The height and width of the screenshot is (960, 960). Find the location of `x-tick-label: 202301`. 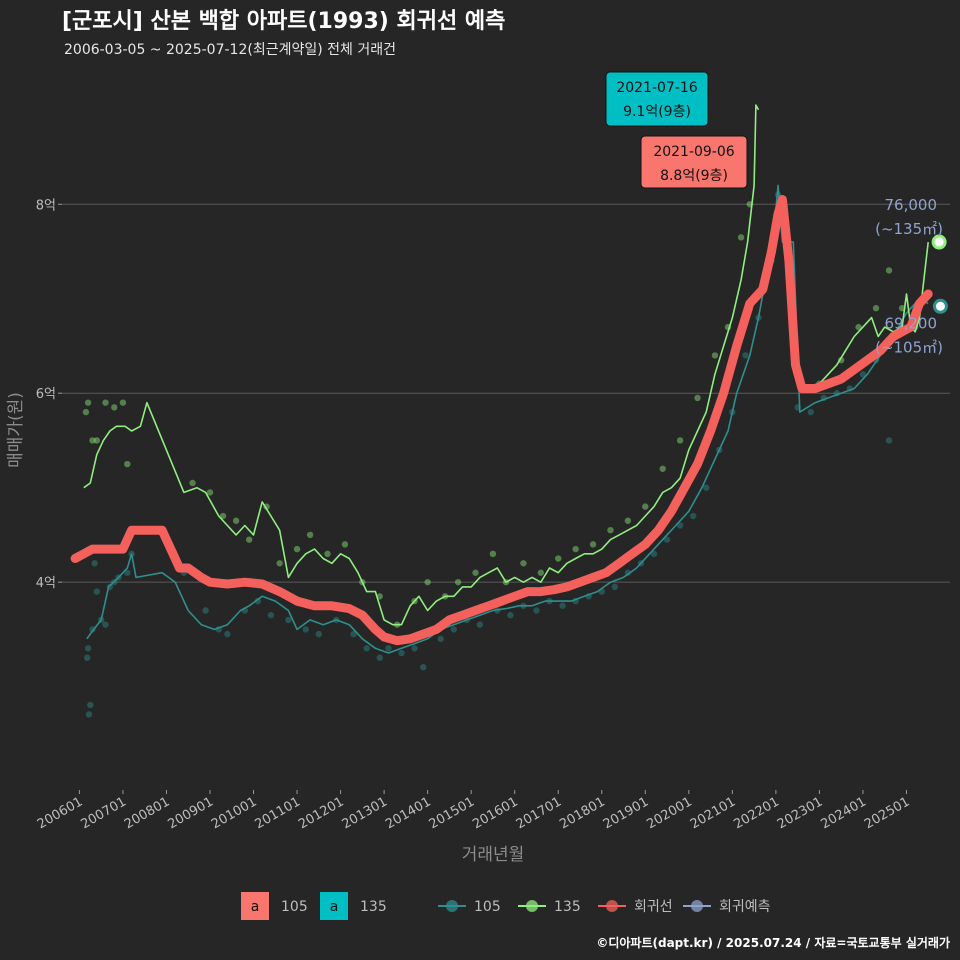

x-tick-label: 202301 is located at coordinates (800, 813).